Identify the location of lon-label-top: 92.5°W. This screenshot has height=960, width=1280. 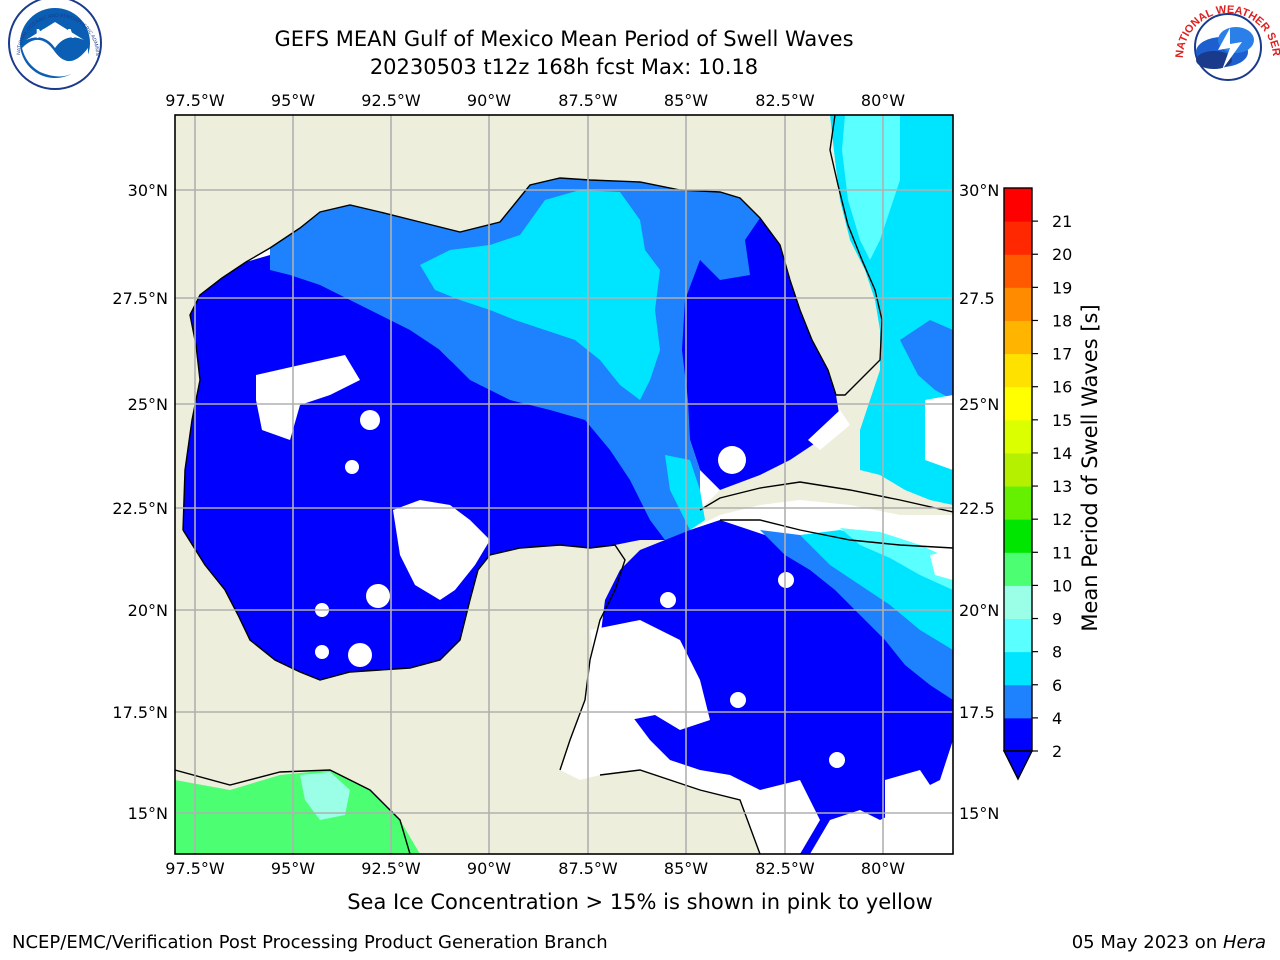
(391, 100).